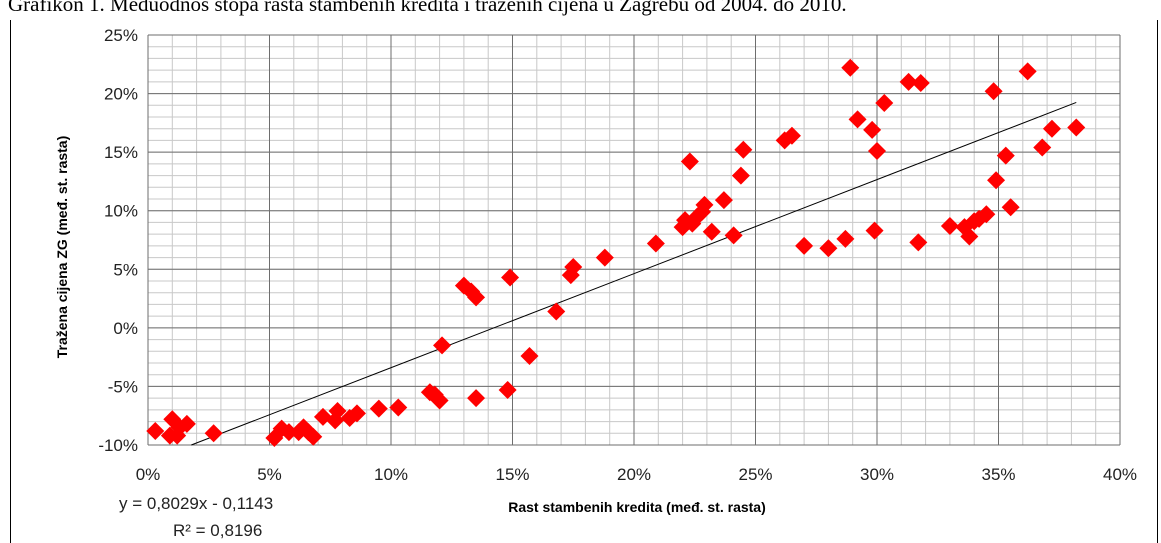 The height and width of the screenshot is (543, 1161). What do you see at coordinates (755, 474) in the screenshot?
I see `x-tick-label: 25%` at bounding box center [755, 474].